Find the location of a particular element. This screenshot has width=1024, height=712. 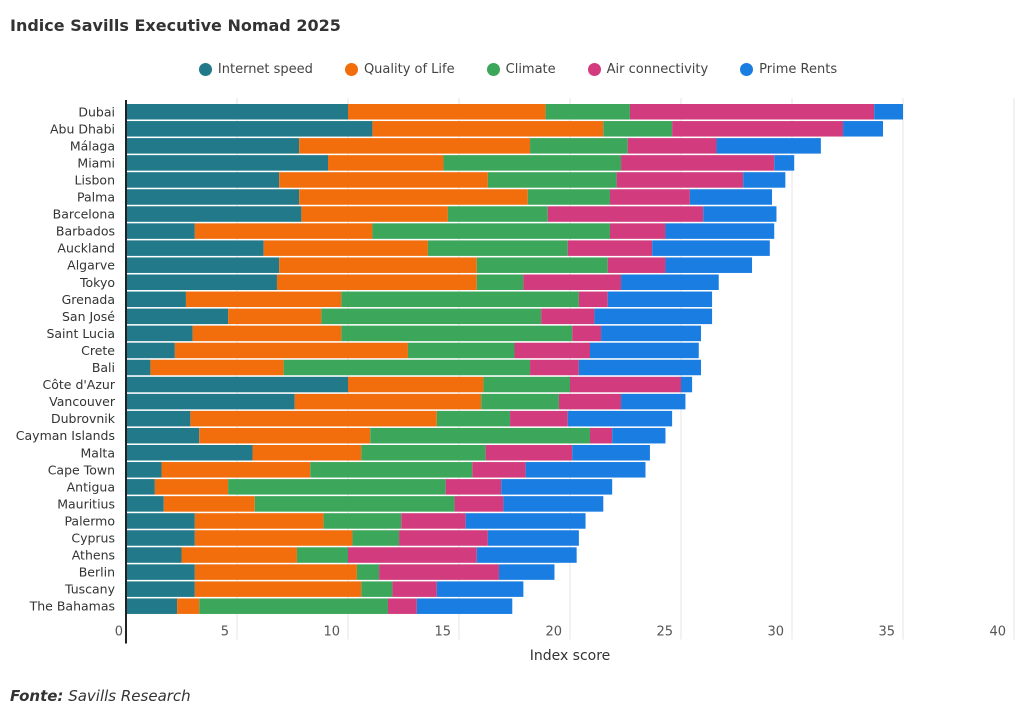

legend-label: Internet speed is located at coordinates (265, 69).